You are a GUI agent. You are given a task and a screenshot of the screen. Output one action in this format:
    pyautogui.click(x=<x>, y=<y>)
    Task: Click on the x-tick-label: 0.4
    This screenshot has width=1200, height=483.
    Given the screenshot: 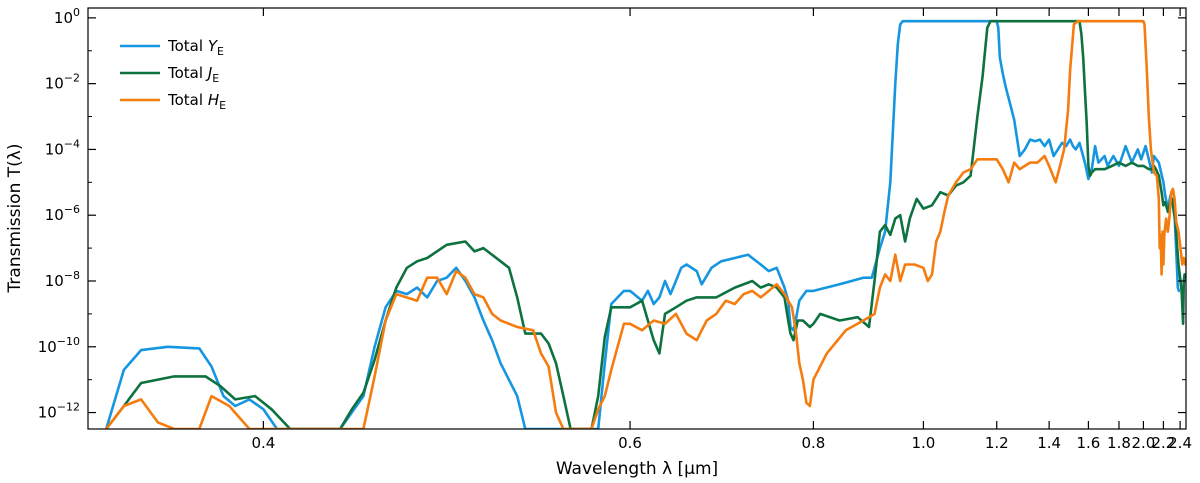 What is the action you would take?
    pyautogui.click(x=263, y=443)
    